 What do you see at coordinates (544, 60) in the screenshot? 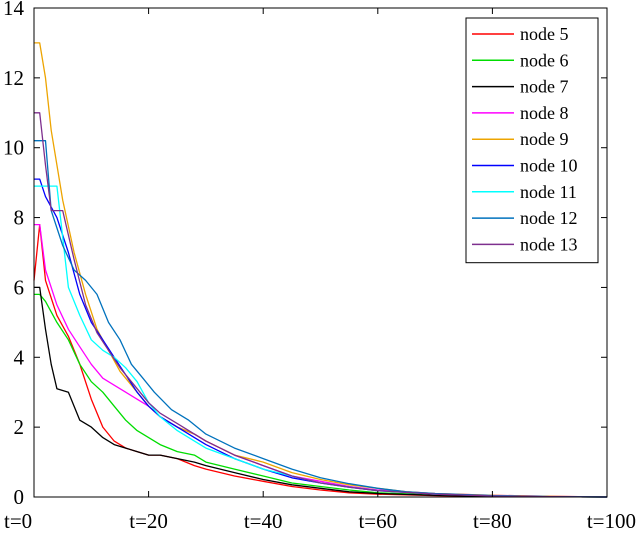
I see `legend-label: node 6` at bounding box center [544, 60].